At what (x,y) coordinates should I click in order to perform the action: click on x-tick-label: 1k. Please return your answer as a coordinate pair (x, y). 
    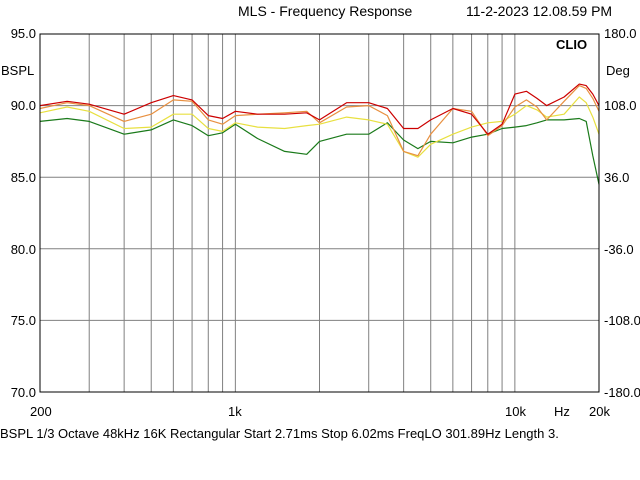
    Looking at the image, I should click on (235, 411).